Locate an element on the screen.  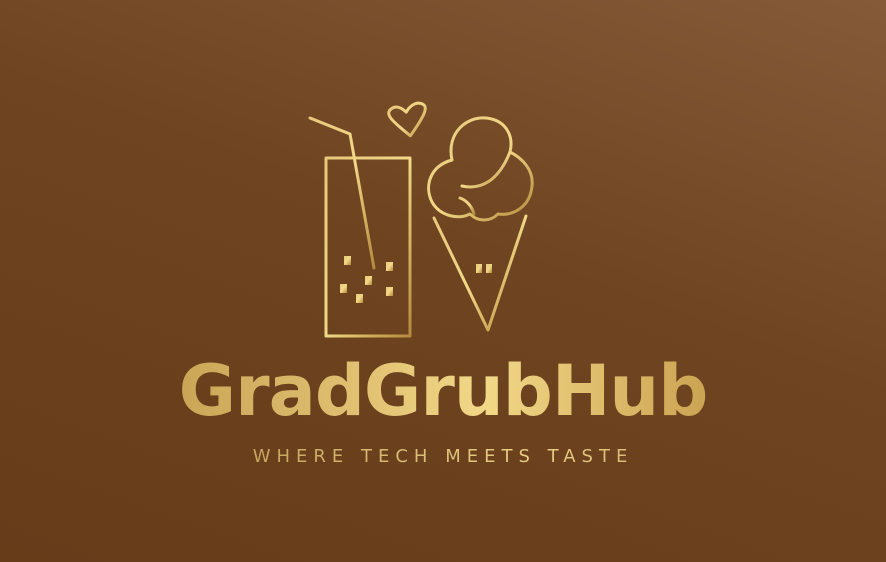
heart-icon is located at coordinates (407, 119).